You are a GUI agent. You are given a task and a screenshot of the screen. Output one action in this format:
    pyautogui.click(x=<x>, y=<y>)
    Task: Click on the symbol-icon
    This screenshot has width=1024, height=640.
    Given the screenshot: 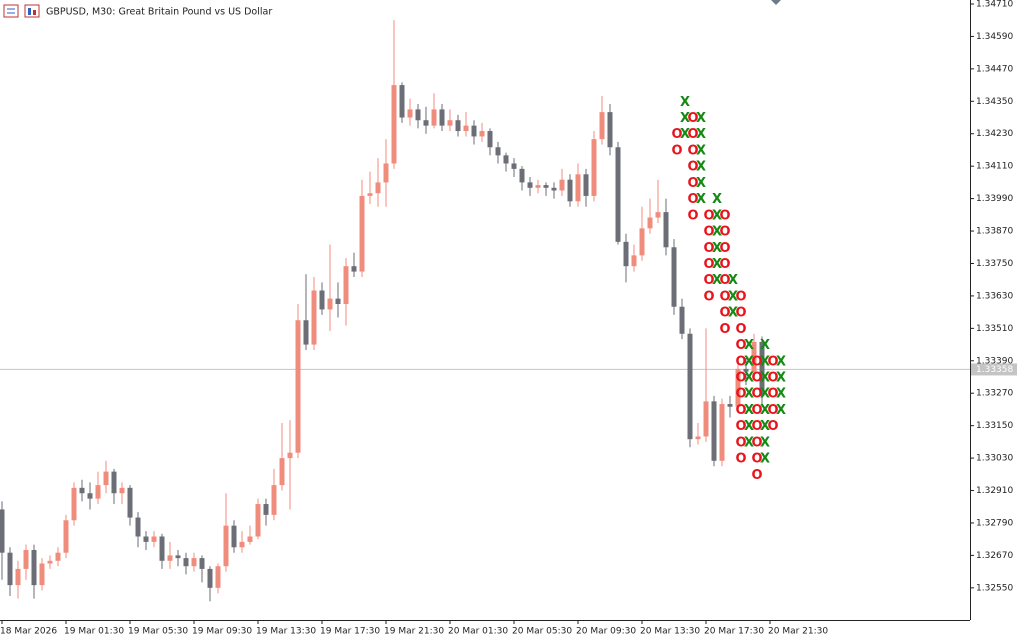 What is the action you would take?
    pyautogui.click(x=21, y=11)
    